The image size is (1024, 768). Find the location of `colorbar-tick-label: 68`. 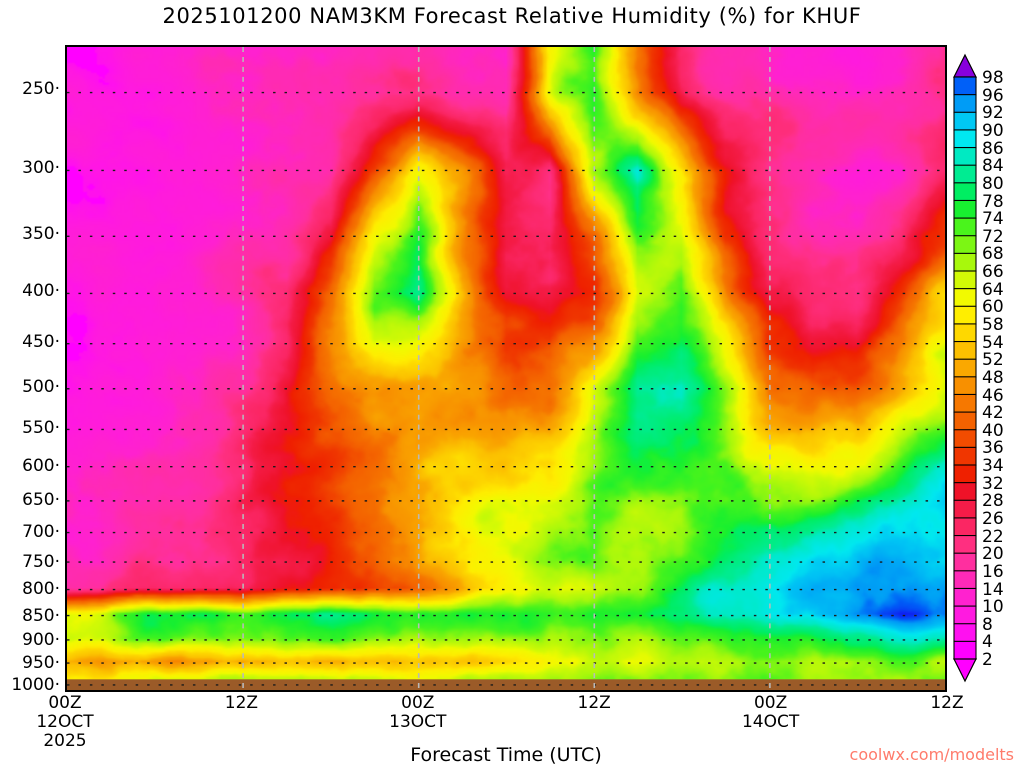

colorbar-tick-label: 68 is located at coordinates (993, 254).